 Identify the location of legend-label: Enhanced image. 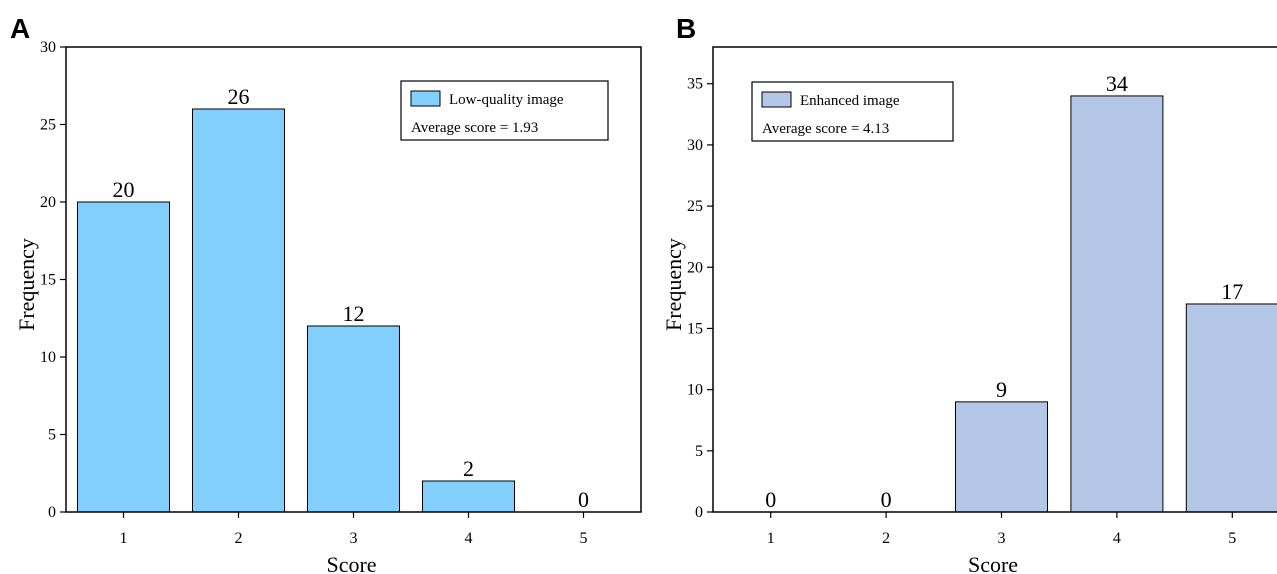
(850, 101).